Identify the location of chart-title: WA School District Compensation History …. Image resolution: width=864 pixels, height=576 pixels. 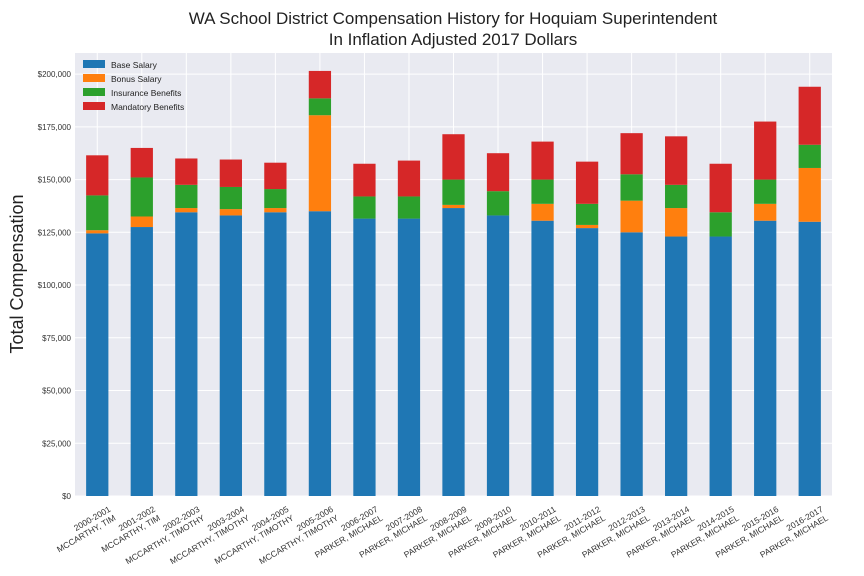
(453, 18).